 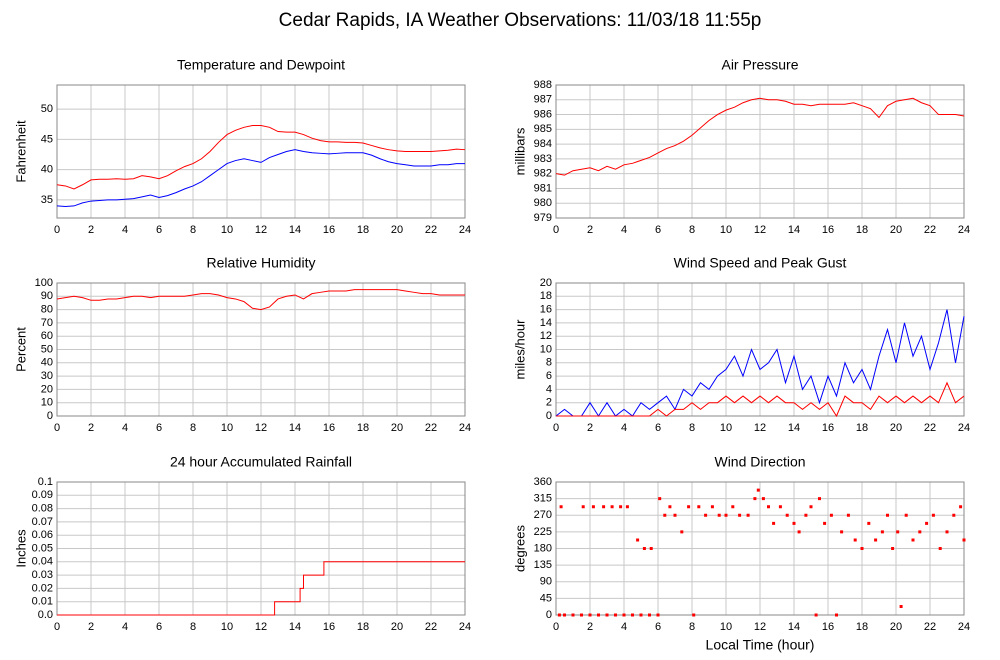 What do you see at coordinates (519, 349) in the screenshot?
I see `y-axis-label: miles/hour` at bounding box center [519, 349].